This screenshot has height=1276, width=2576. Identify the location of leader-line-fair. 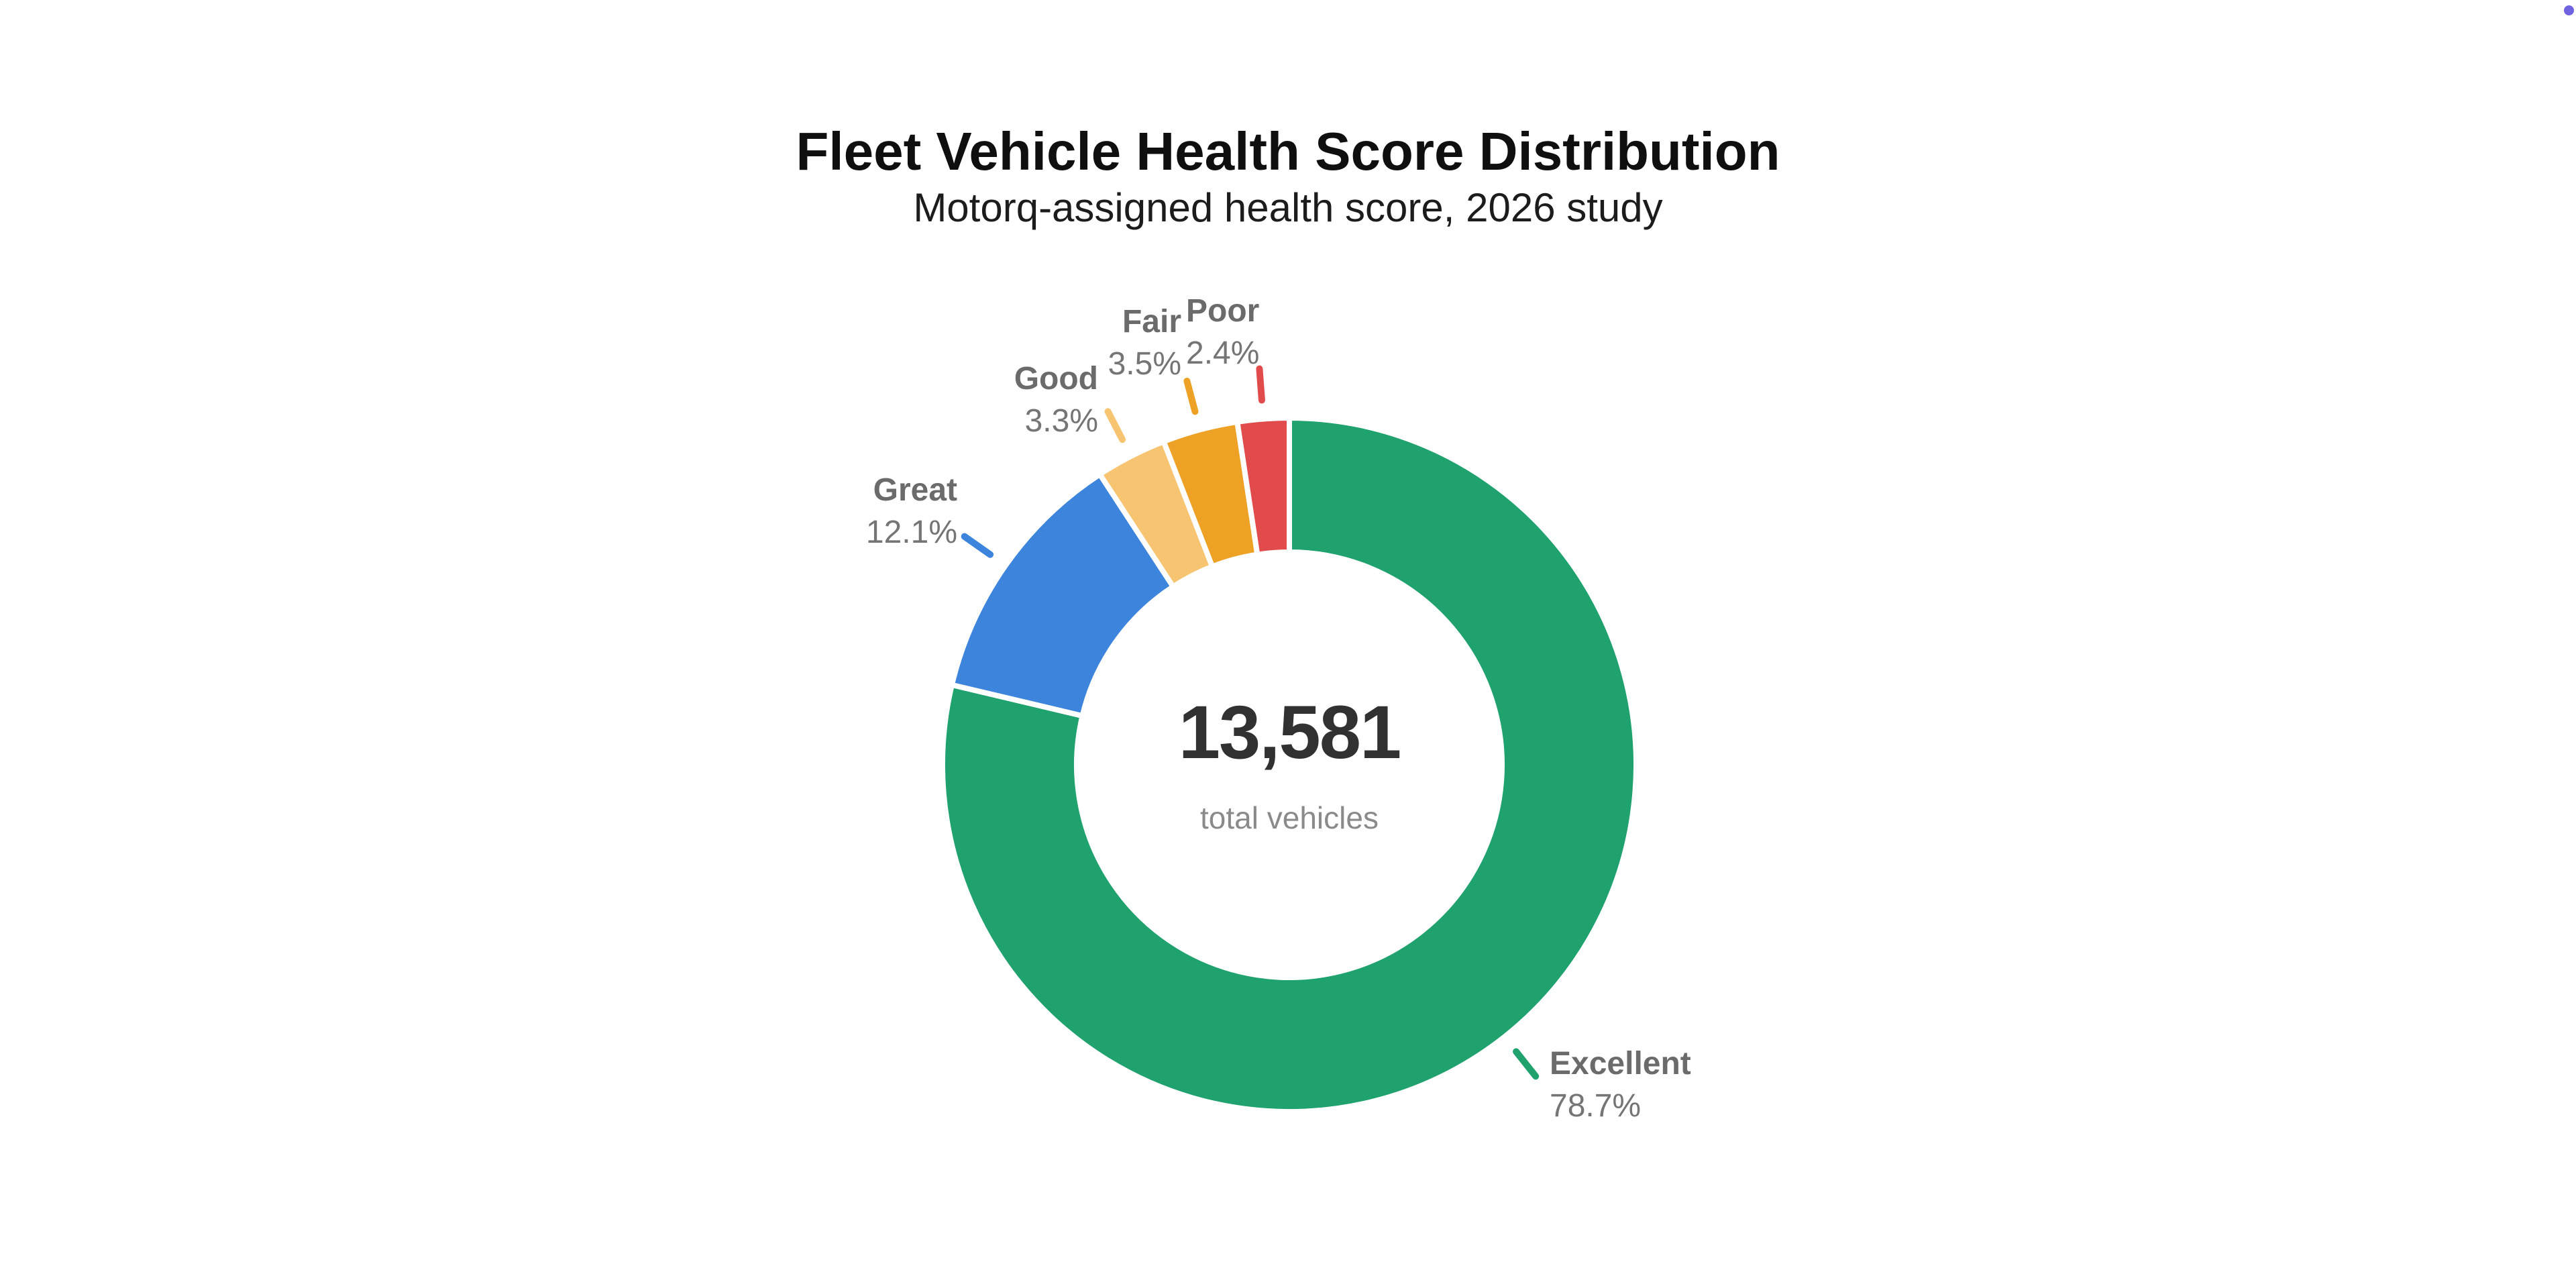
(1191, 397).